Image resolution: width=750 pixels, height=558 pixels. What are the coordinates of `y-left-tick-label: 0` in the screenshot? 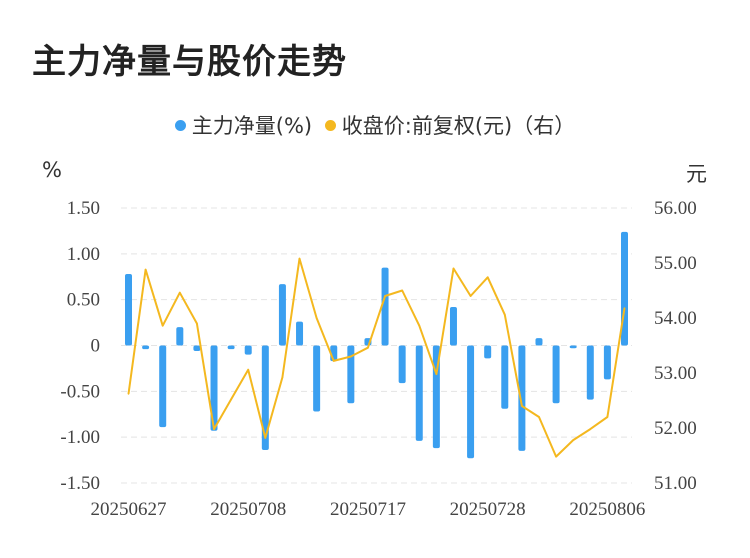 It's located at (96, 346).